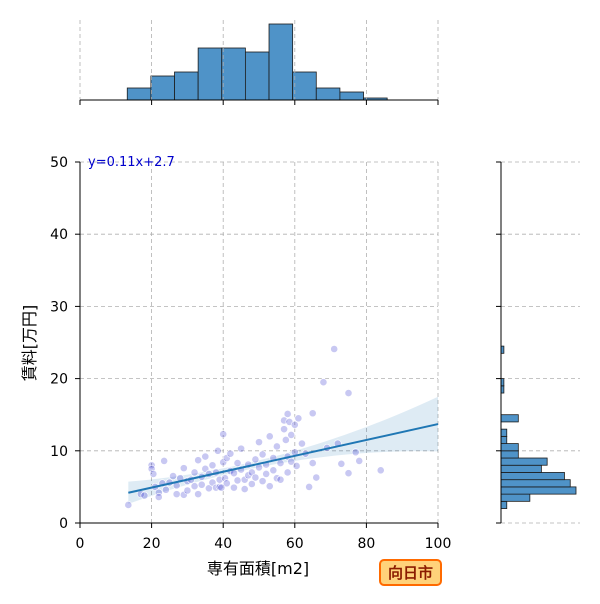 This screenshot has height=604, width=600. Describe the element at coordinates (258, 568) in the screenshot. I see `x-axis-label: 専有面積[m2]` at that location.